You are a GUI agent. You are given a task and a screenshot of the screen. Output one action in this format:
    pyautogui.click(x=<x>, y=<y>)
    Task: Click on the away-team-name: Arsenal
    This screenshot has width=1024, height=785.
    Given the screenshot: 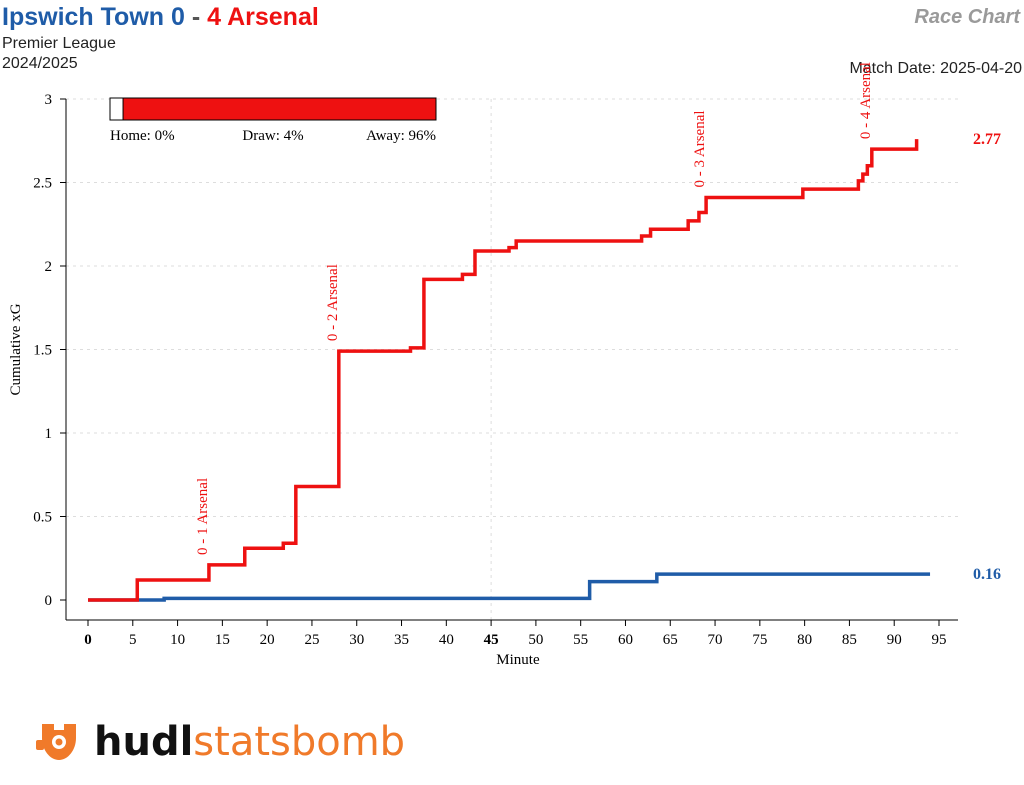 What is the action you would take?
    pyautogui.click(x=273, y=17)
    